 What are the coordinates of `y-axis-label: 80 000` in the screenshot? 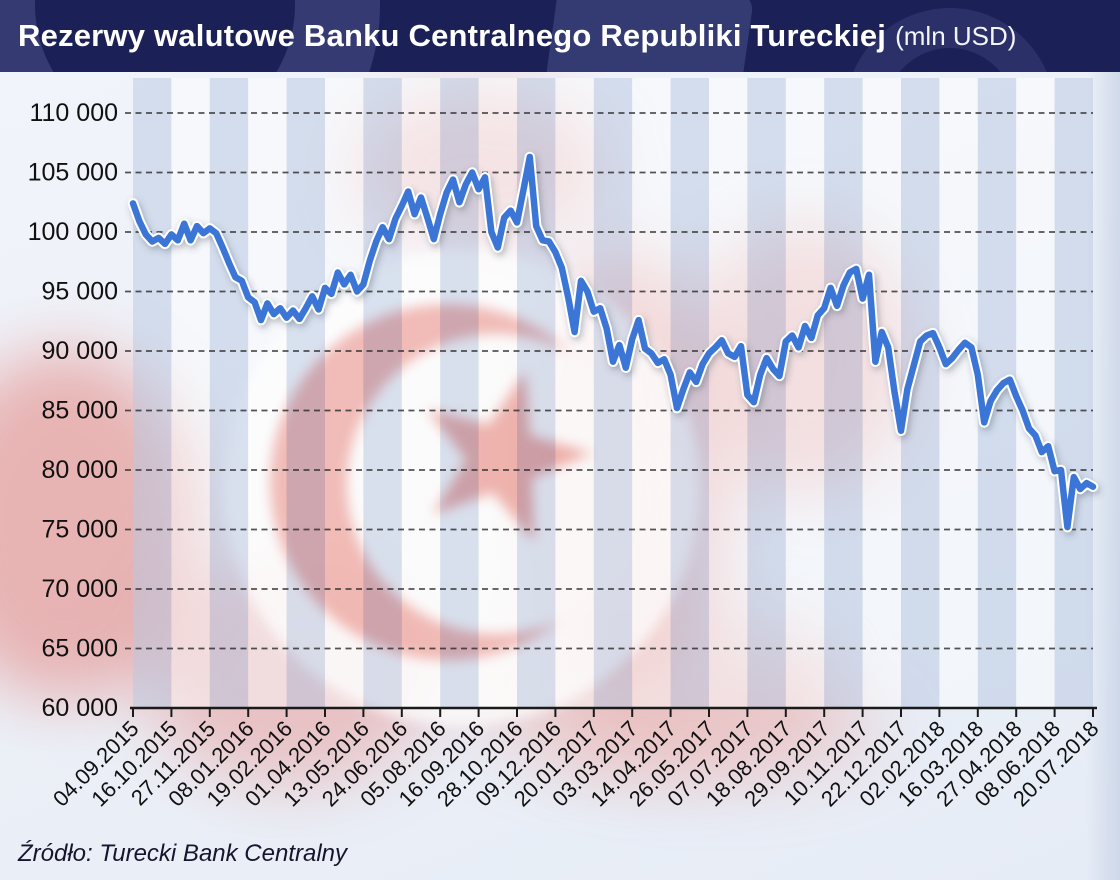 It's located at (80, 470).